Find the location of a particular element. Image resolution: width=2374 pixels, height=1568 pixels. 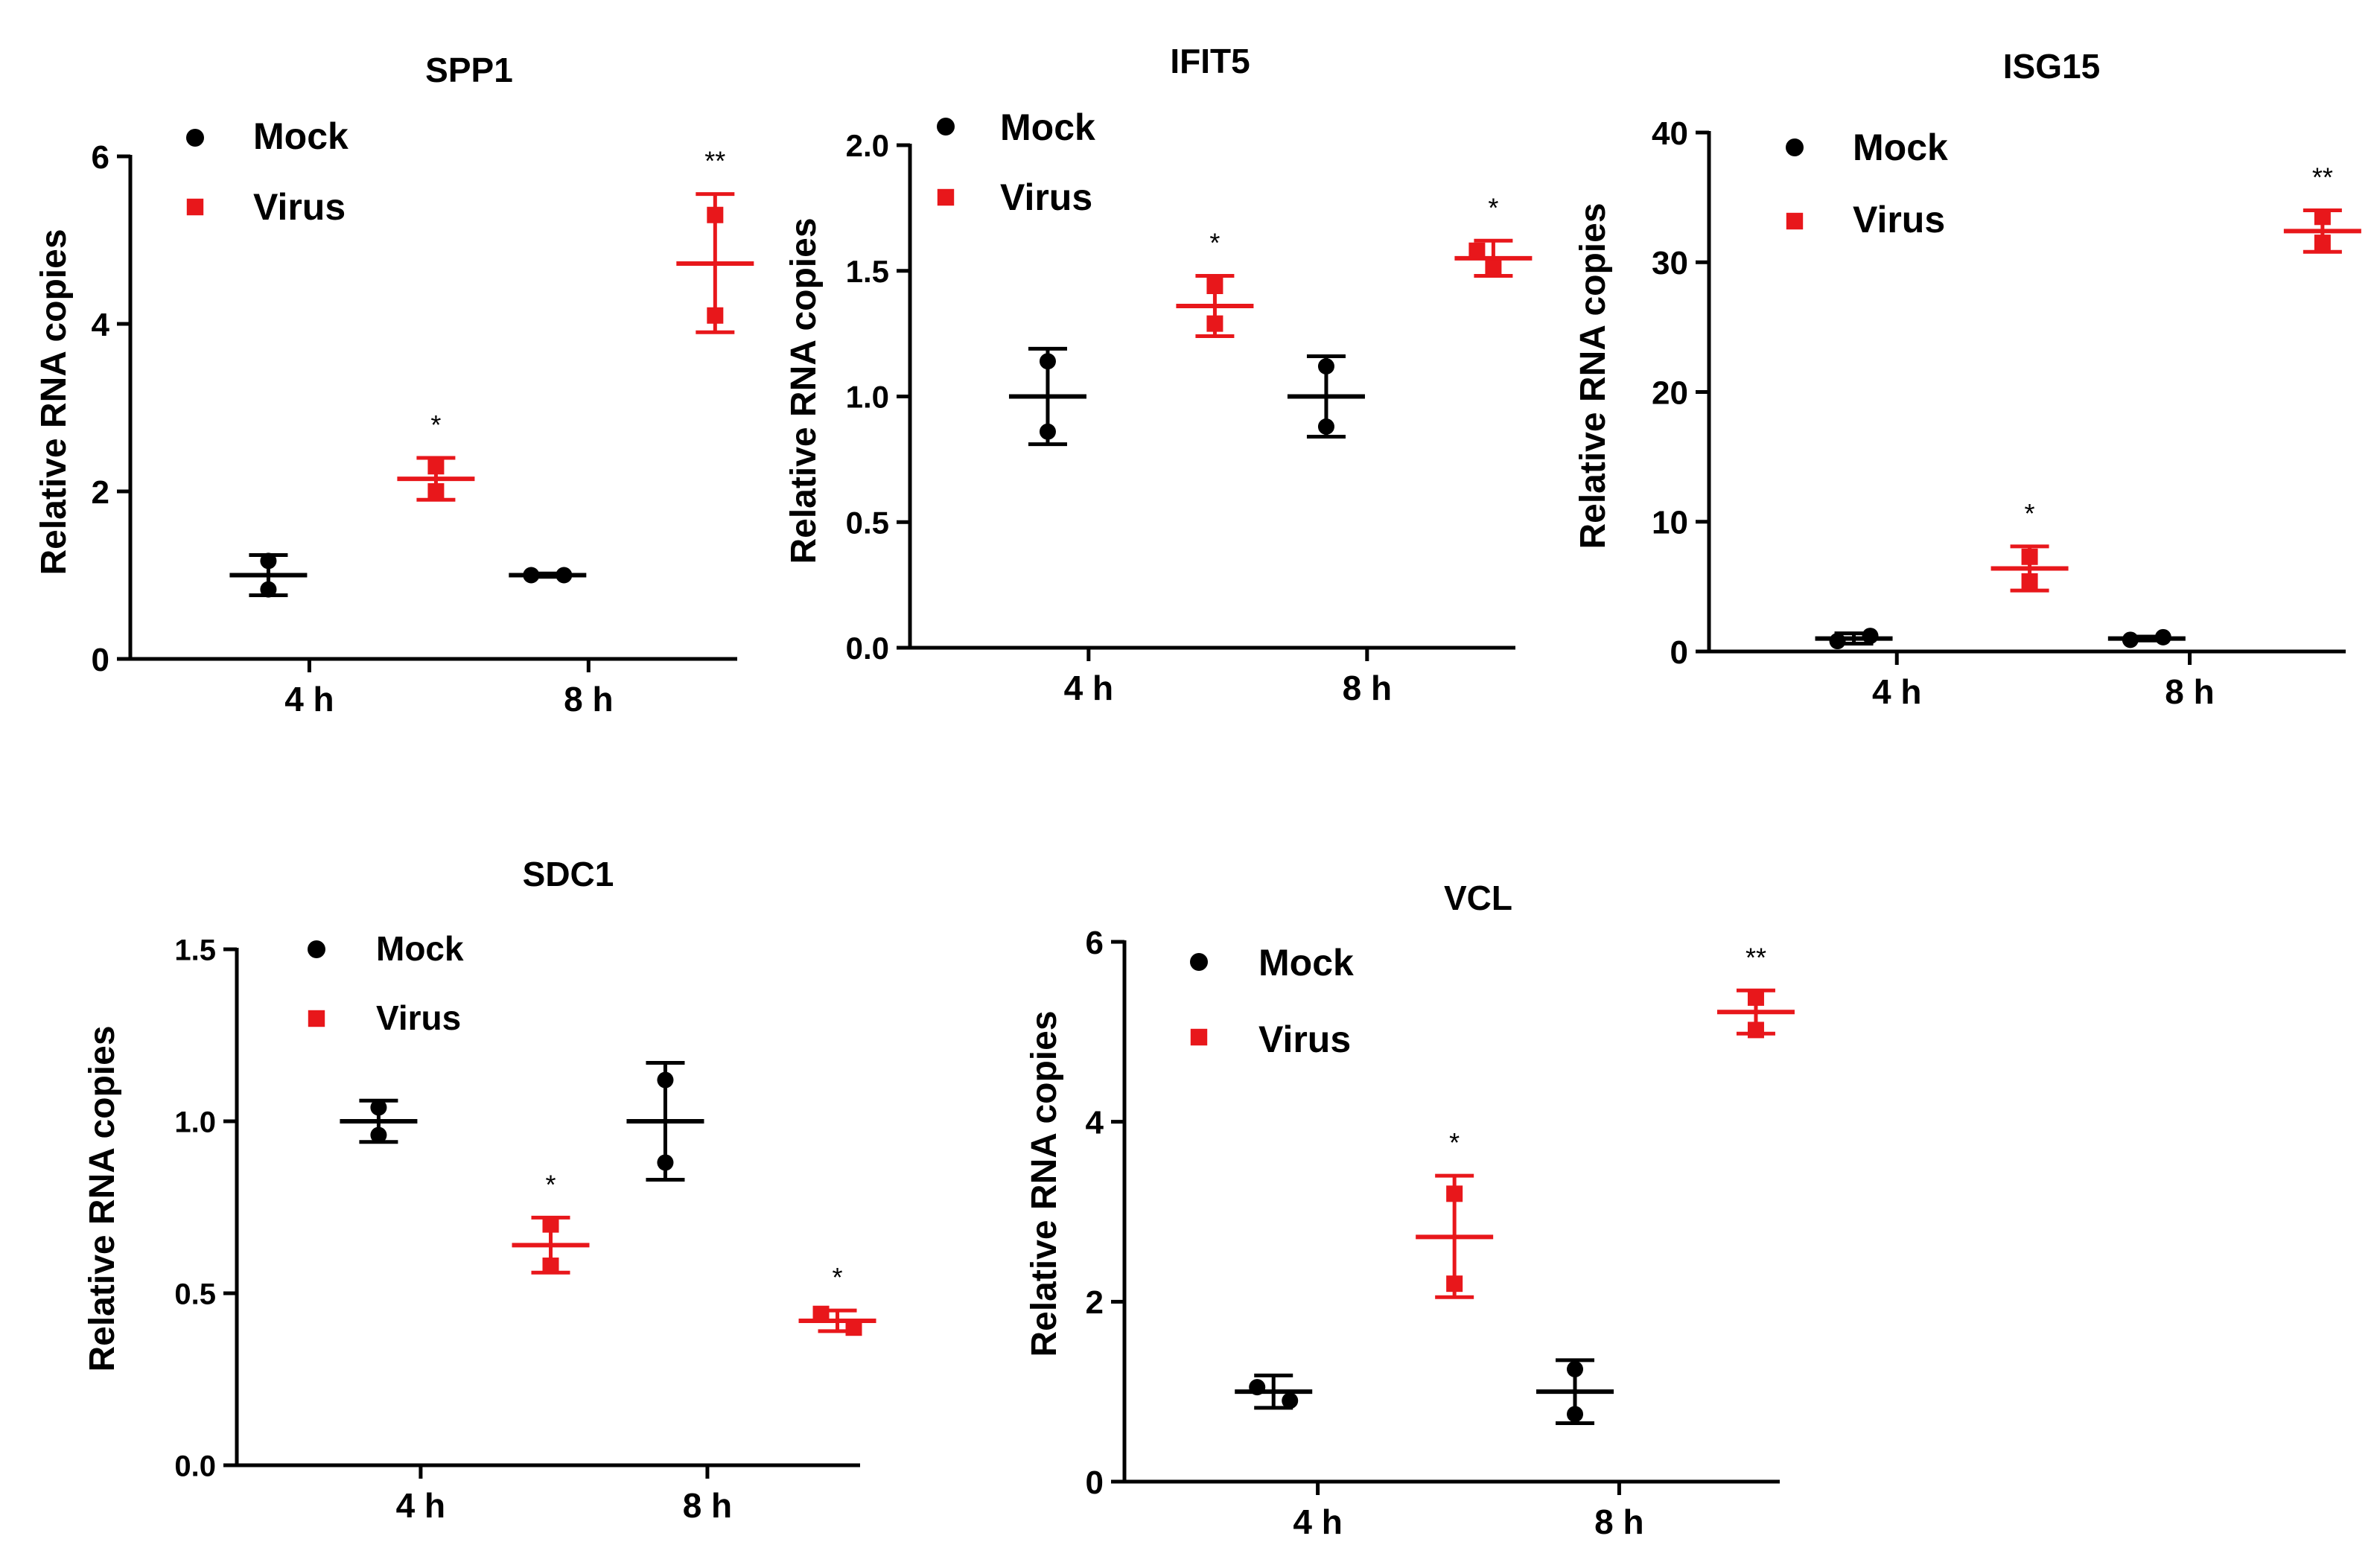

panel-title: VCL is located at coordinates (1478, 898).